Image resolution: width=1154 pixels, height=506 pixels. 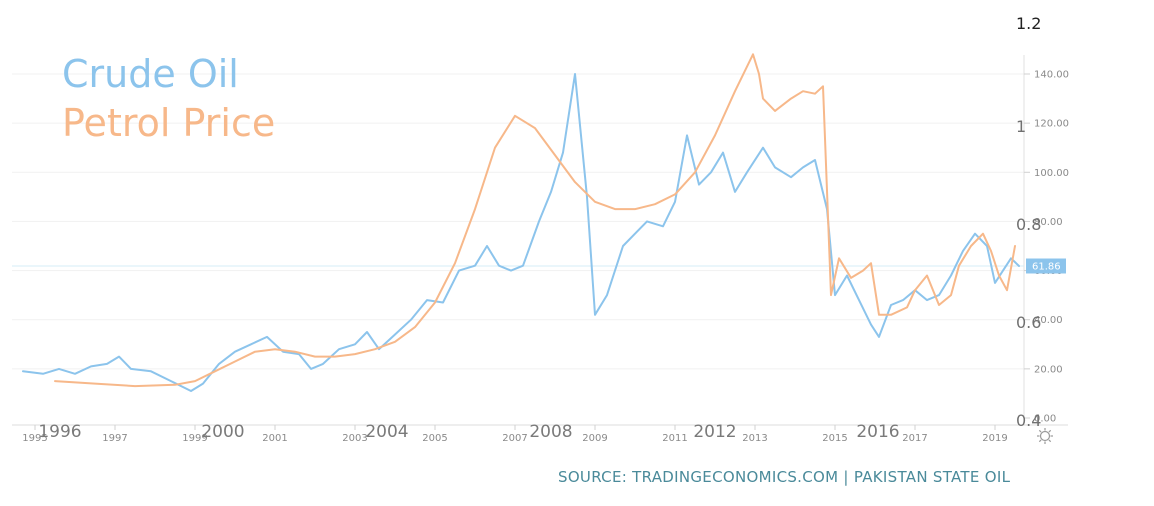 I want to click on last-value-label: 61.86, so click(x=1046, y=267).